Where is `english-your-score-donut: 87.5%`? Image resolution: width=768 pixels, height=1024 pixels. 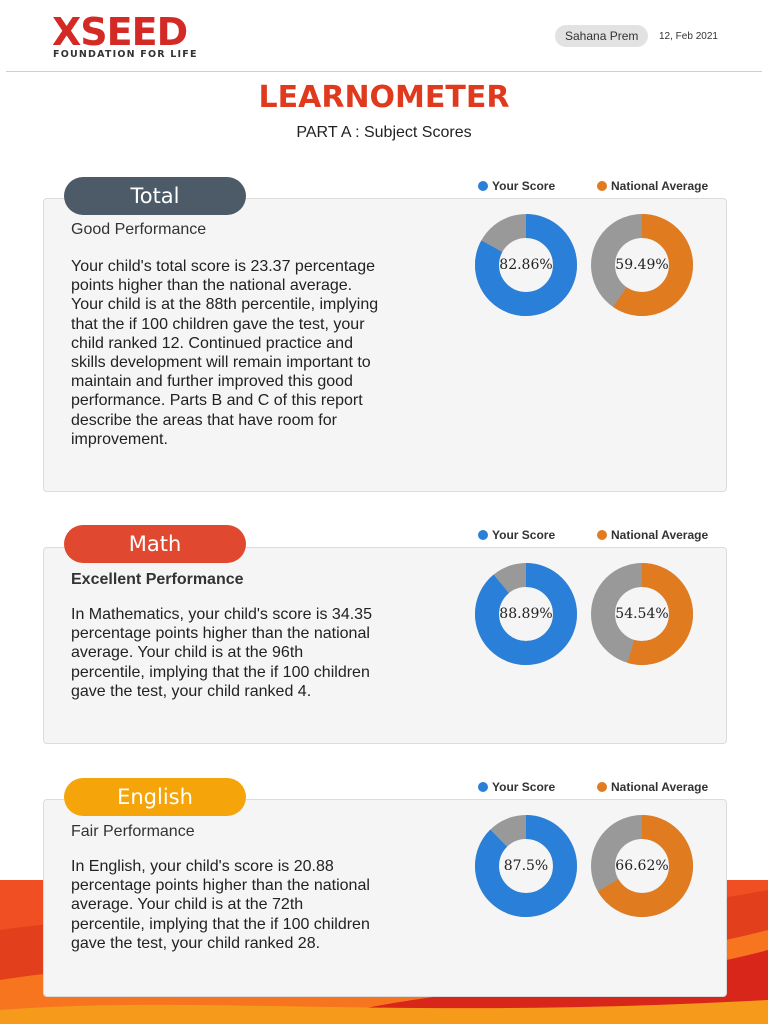
english-your-score-donut: 87.5% is located at coordinates (526, 866).